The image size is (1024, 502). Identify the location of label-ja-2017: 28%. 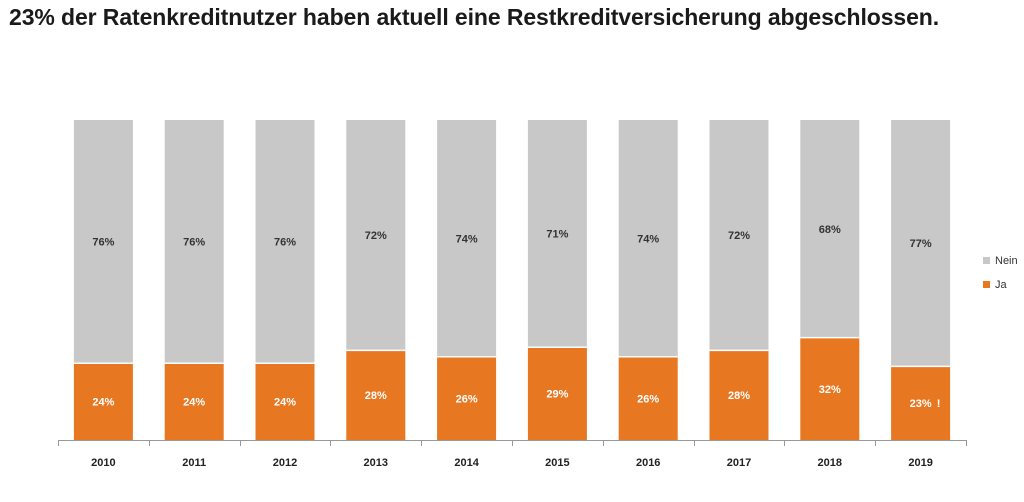
(739, 396).